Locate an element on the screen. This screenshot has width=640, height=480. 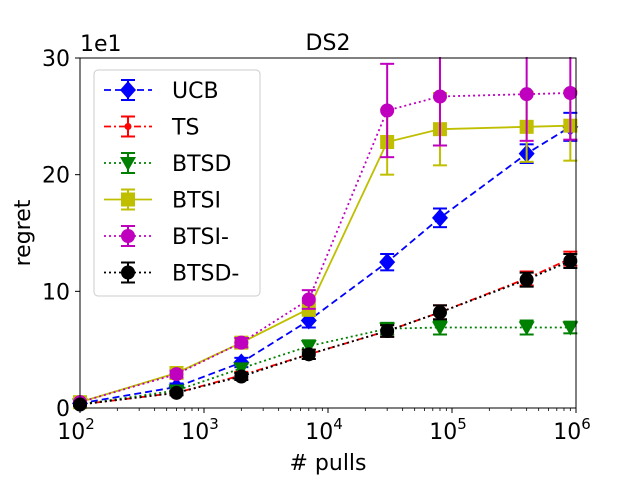
x-tick-exponent: 6 is located at coordinates (586, 424).